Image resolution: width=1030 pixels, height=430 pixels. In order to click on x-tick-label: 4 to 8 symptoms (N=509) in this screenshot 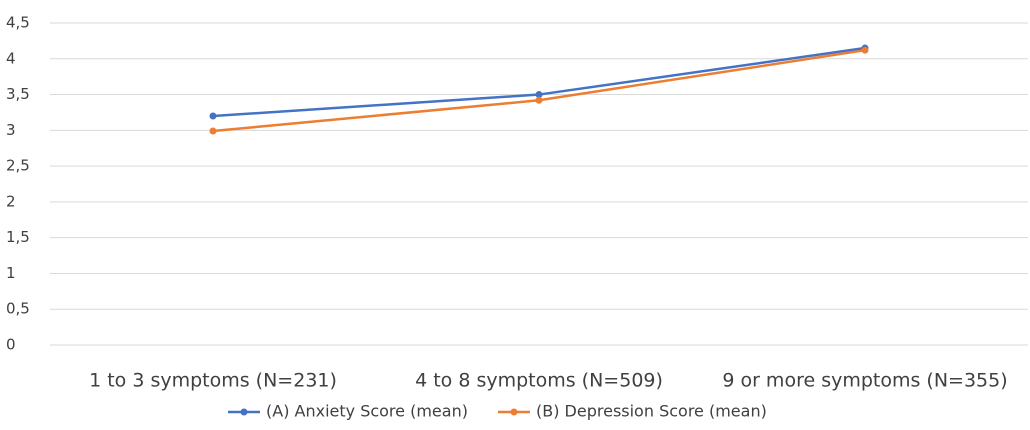, I will do `click(539, 381)`.